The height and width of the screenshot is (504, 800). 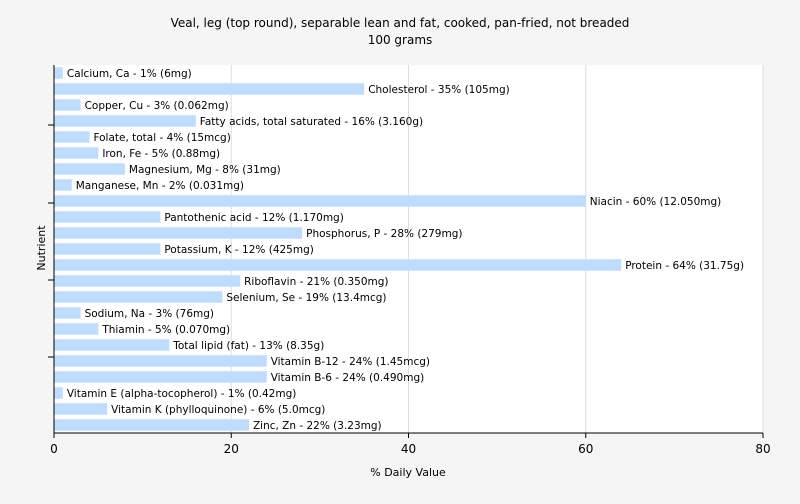 I want to click on x-tick-label: 0, so click(x=54, y=449).